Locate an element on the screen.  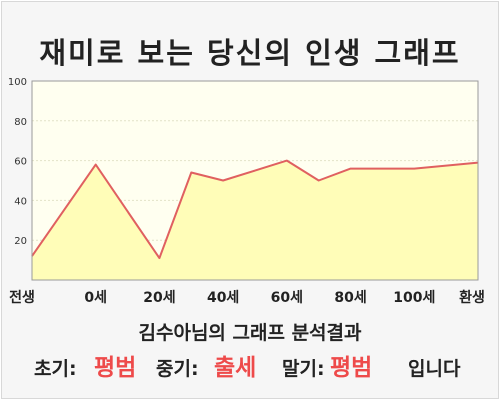
x-tick-label: 100세 is located at coordinates (414, 298).